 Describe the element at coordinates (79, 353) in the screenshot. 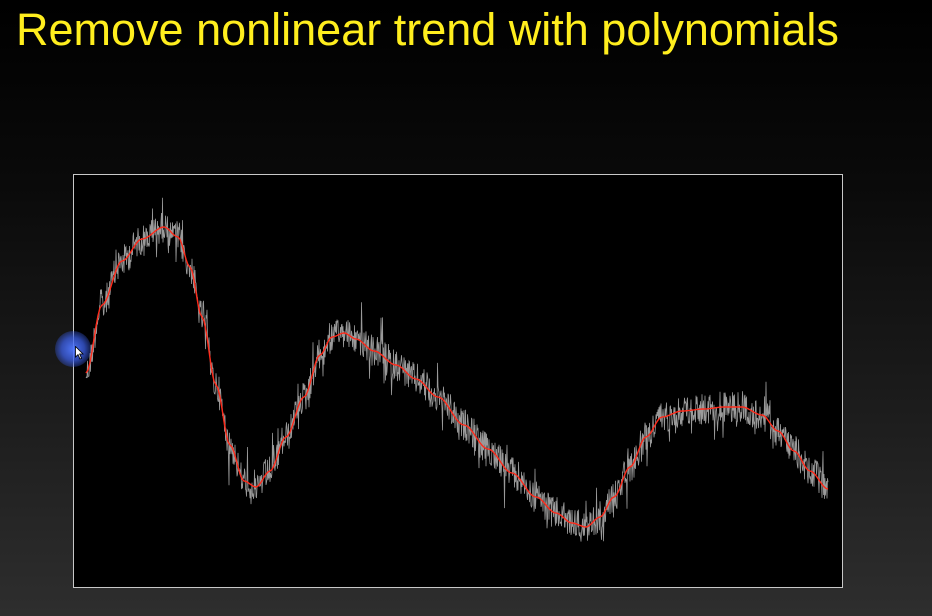

I see `pointer-arrow-icon` at that location.